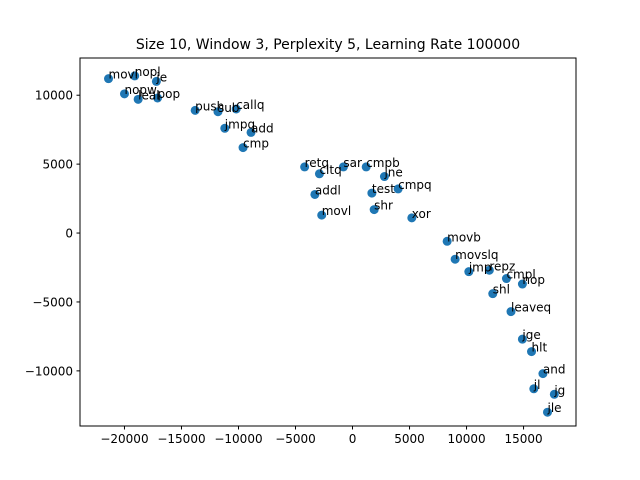 The width and height of the screenshot is (640, 480). Describe the element at coordinates (52, 302) in the screenshot. I see `y-tick-label: −5000` at that location.